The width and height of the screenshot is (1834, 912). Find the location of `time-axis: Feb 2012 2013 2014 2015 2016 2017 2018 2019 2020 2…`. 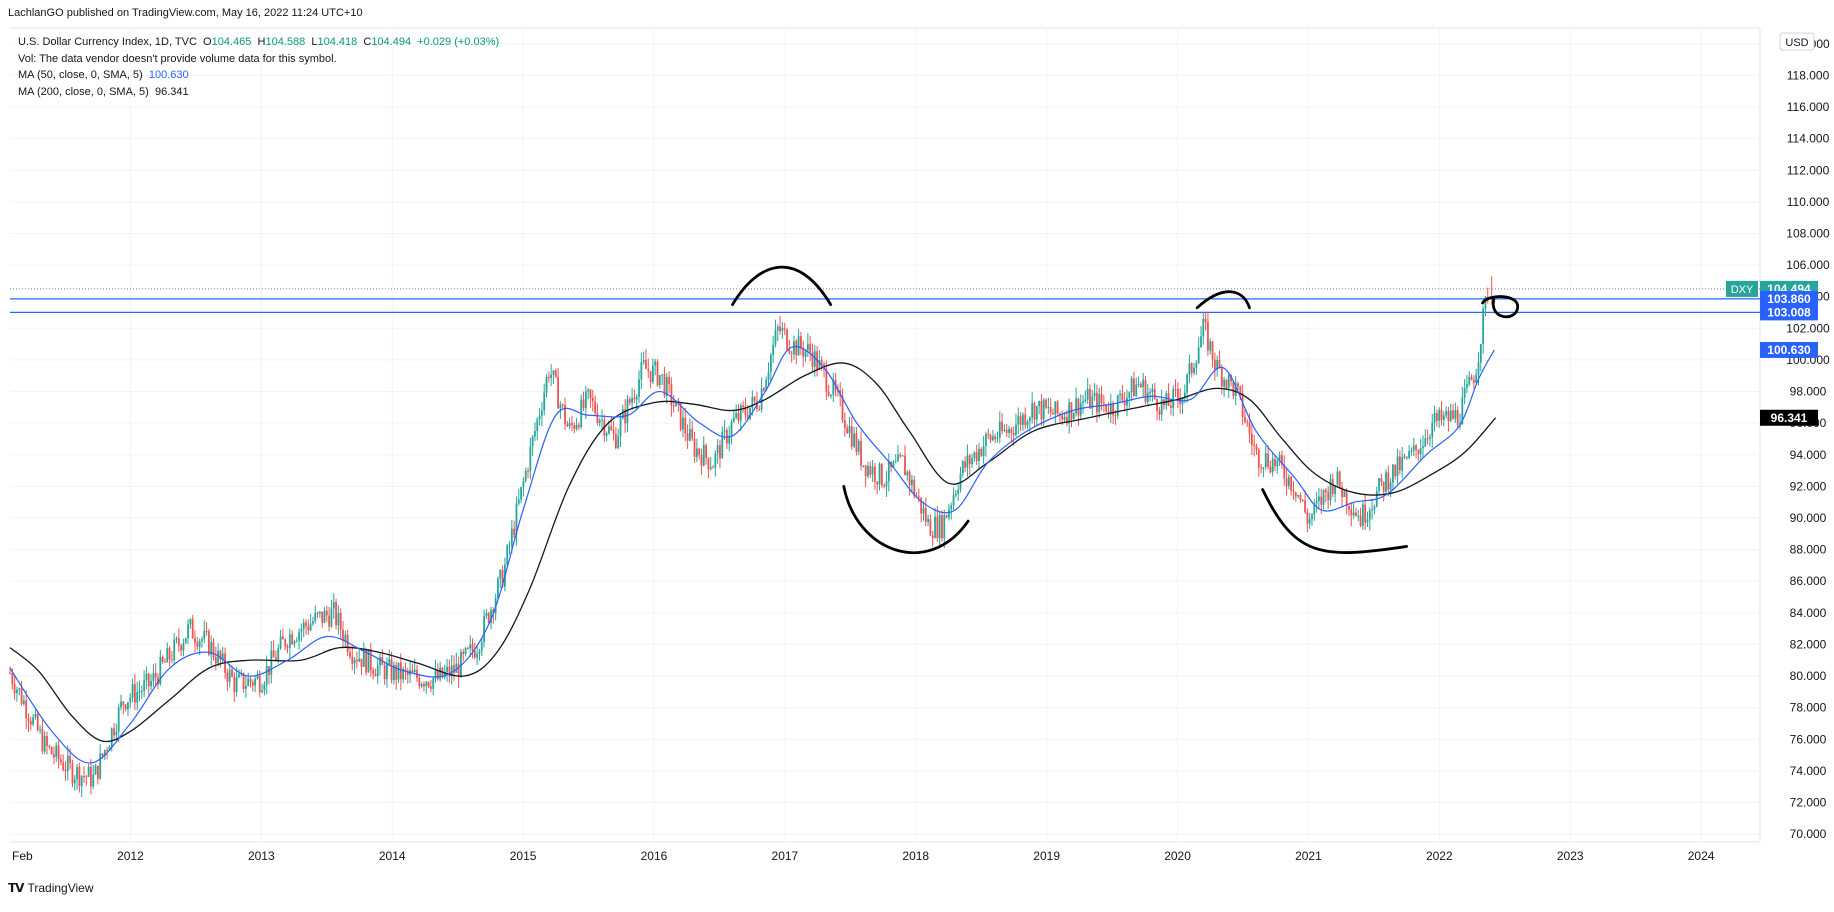

time-axis: Feb 2012 2013 2014 2015 2016 2017 2018 2019 2020 2… is located at coordinates (863, 856).